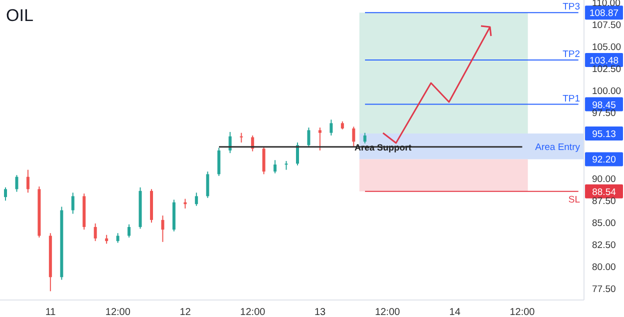 The width and height of the screenshot is (624, 317). I want to click on chart-title: OIL, so click(20, 16).